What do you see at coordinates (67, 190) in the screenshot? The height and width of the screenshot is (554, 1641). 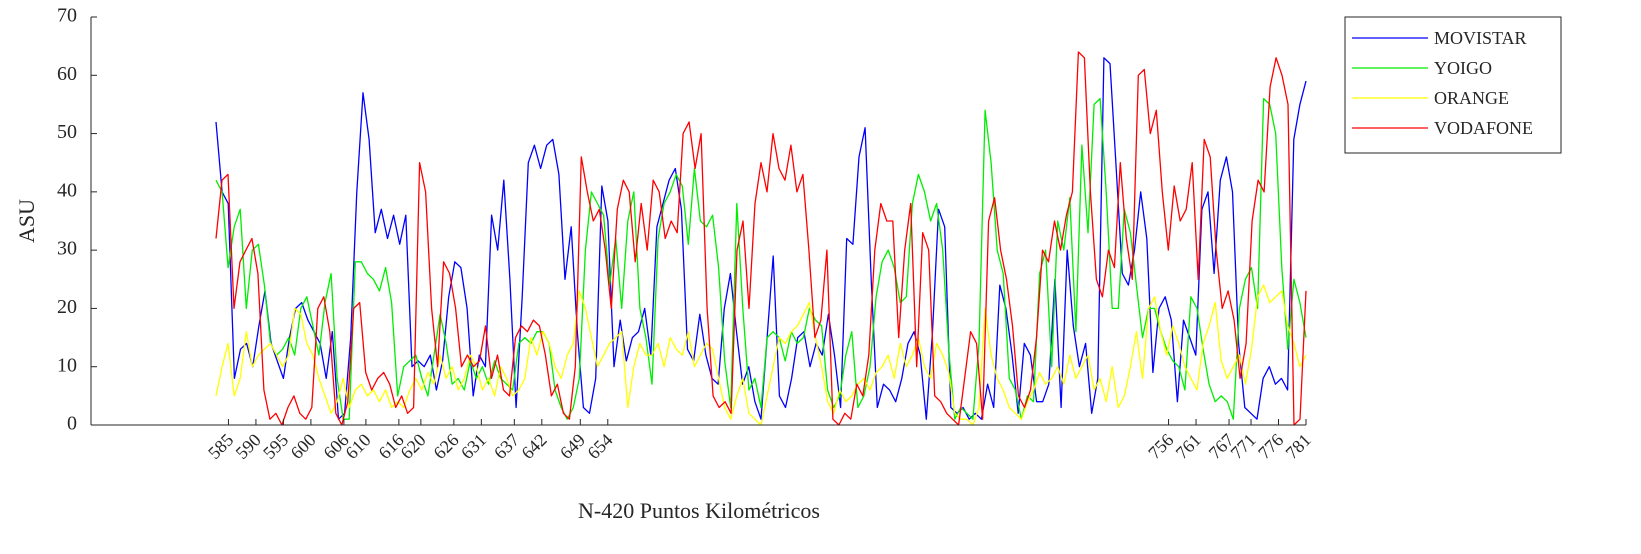 I see `y-tick-label: 40` at bounding box center [67, 190].